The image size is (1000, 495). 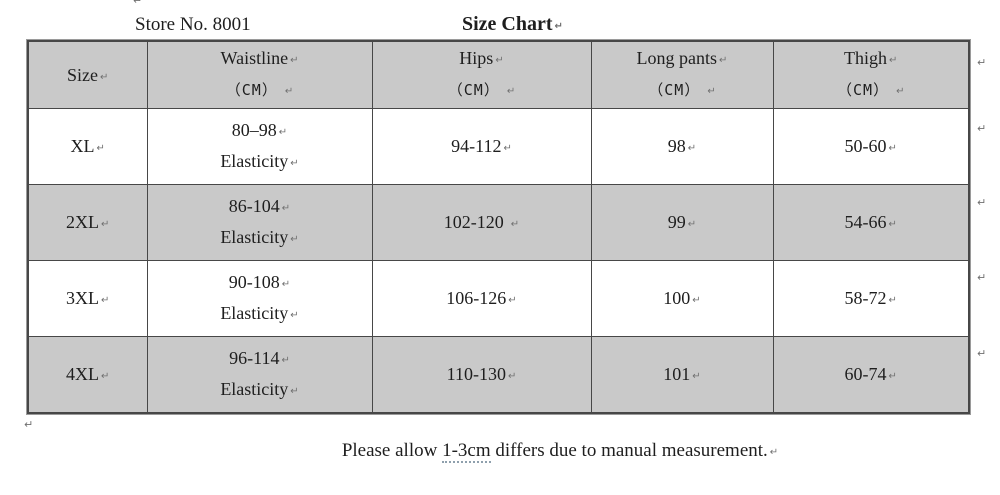 I want to click on waistline-range: 90-108, so click(x=254, y=281).